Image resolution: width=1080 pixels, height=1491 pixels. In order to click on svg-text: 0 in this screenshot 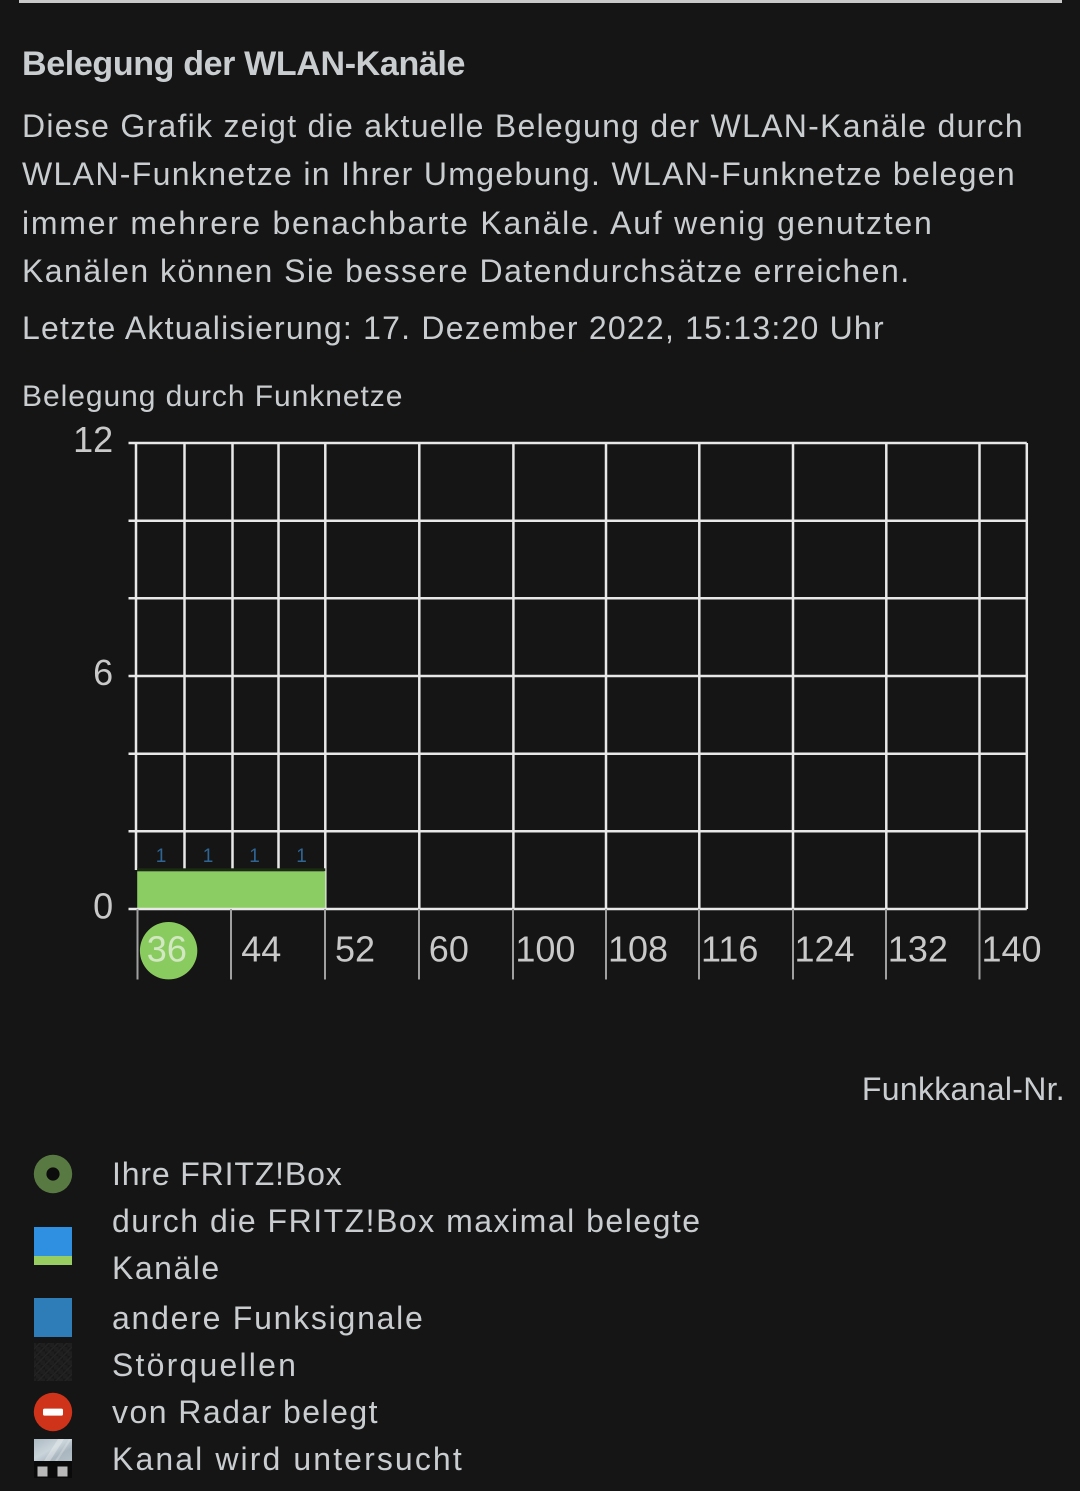, I will do `click(103, 905)`.